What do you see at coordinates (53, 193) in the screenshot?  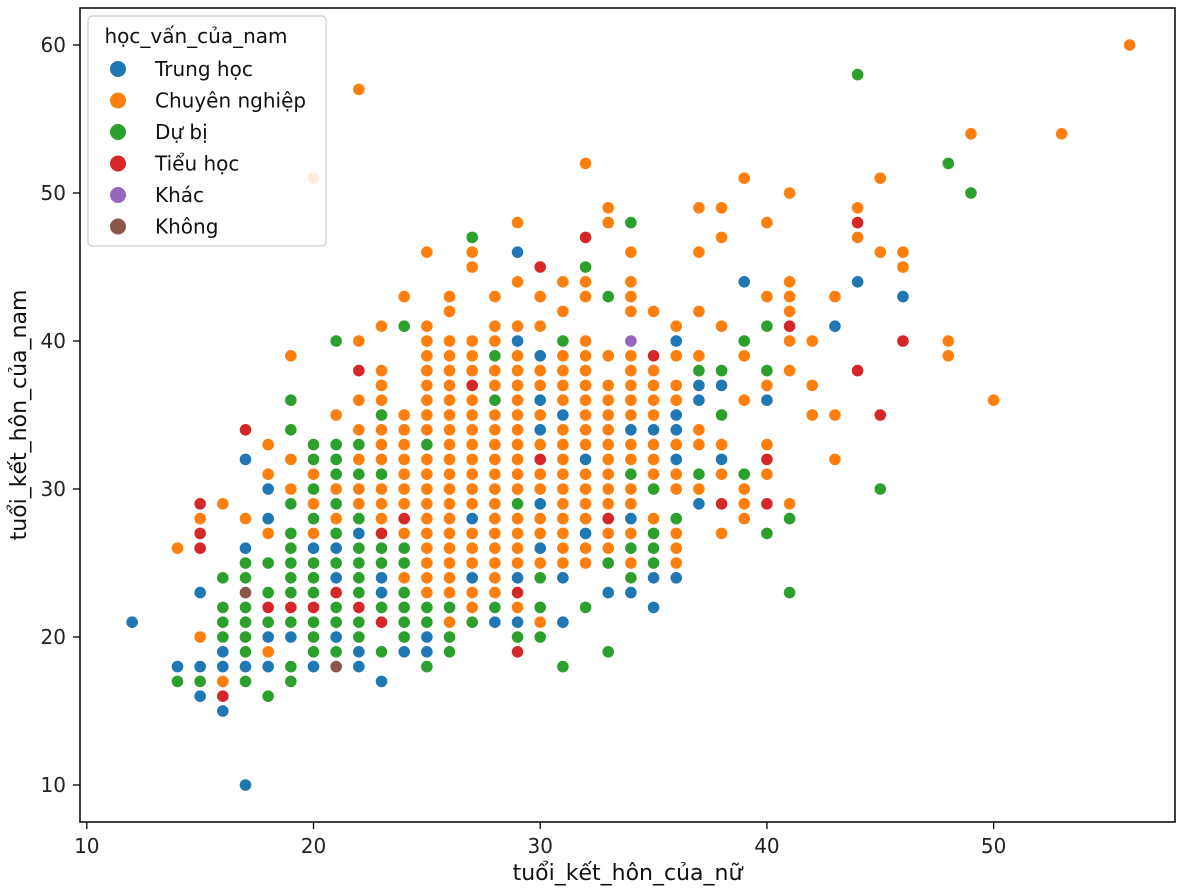 I see `y-tick-label: 50` at bounding box center [53, 193].